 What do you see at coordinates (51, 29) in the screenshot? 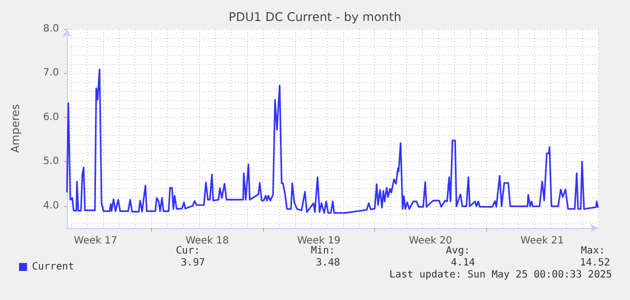
I see `y-tick-label: 8.0` at bounding box center [51, 29].